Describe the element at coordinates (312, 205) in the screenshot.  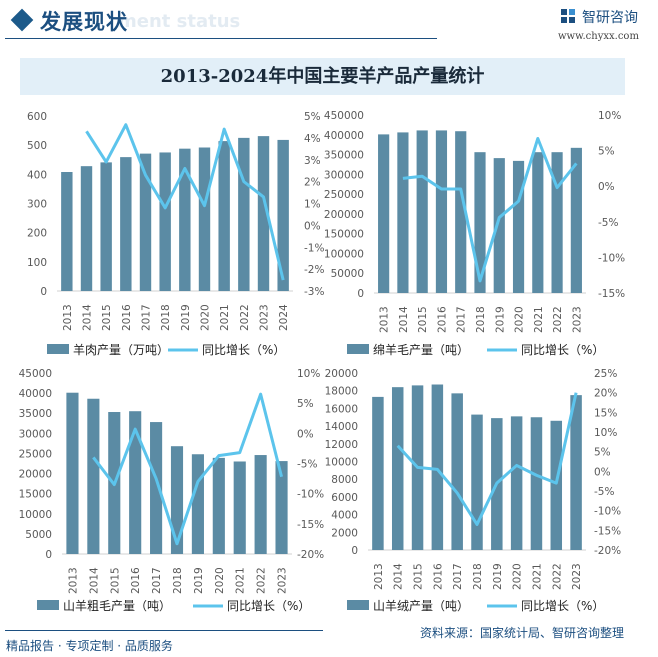
I see `right-axis-tick: 1%` at that location.